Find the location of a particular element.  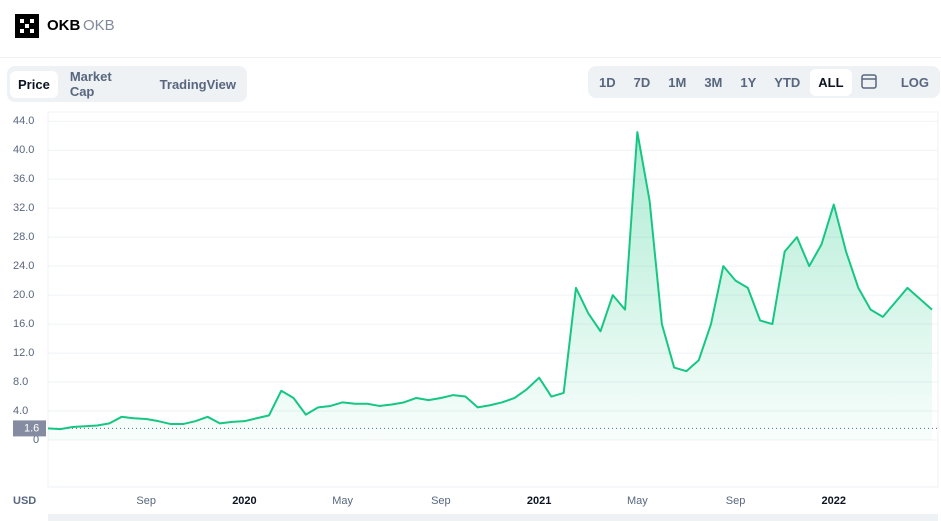

y-tick-label: 12.0 is located at coordinates (23, 353).